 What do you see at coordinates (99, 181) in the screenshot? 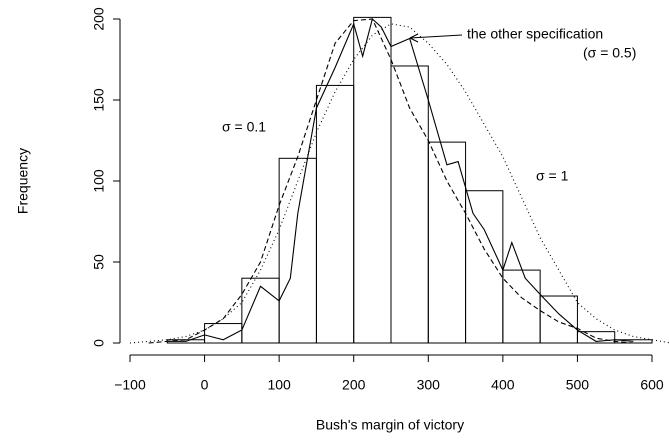
I see `y-tick-label: 100` at bounding box center [99, 181].